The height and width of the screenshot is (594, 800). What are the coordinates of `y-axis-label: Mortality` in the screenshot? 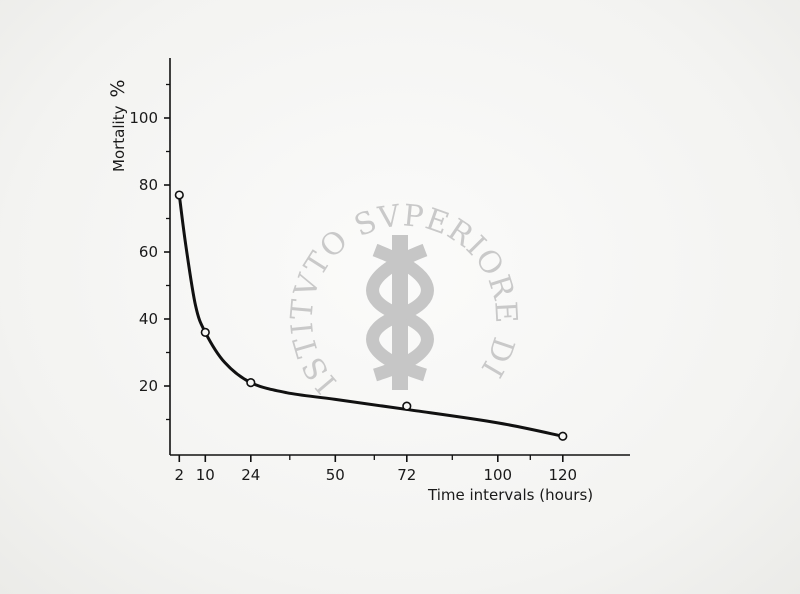 It's located at (119, 138).